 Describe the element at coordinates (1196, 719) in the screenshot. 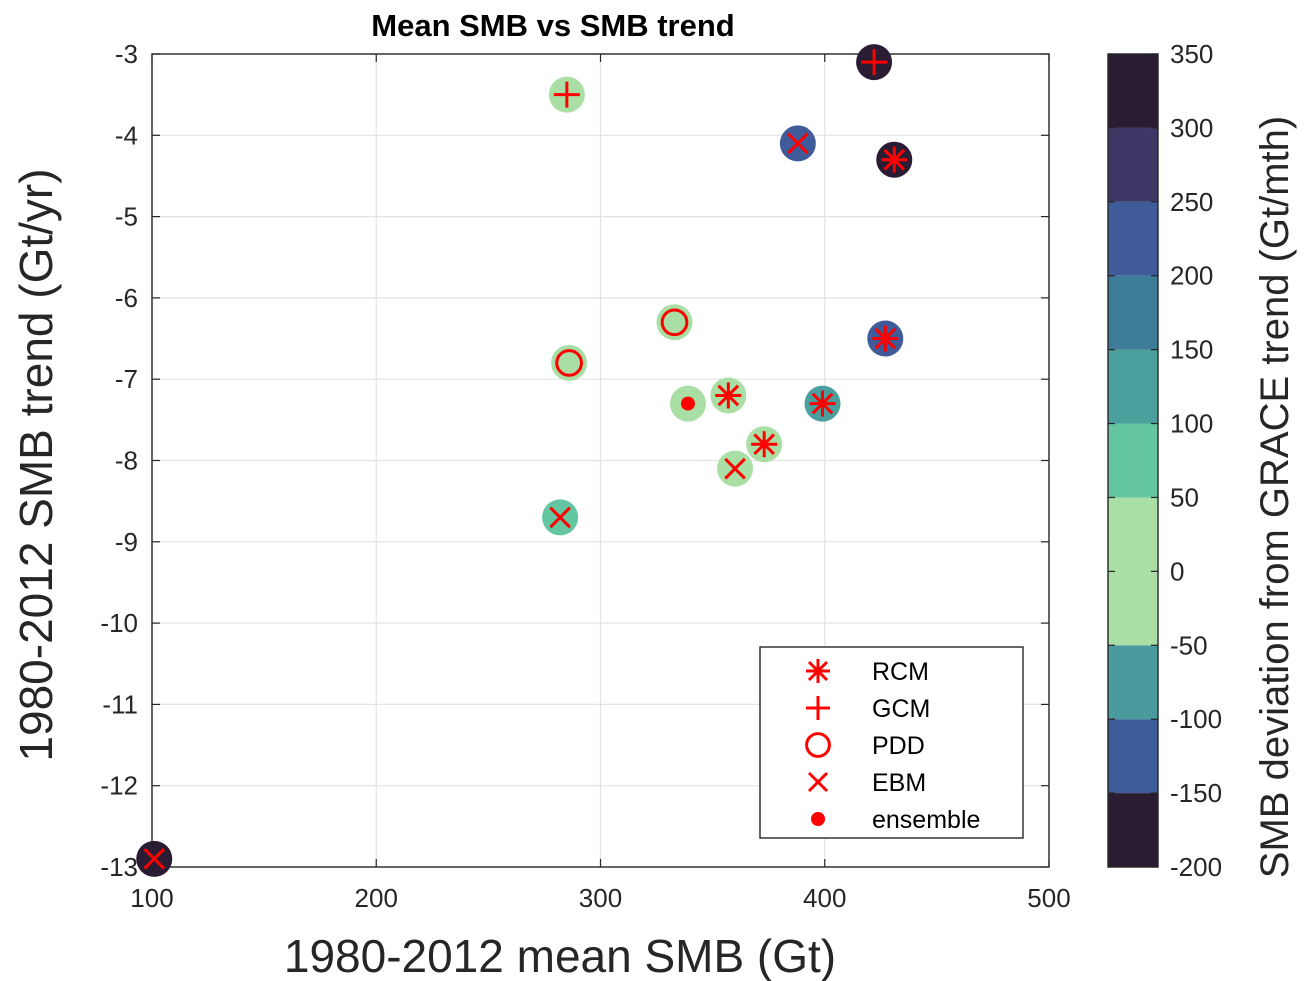

I see `colorbar-tick-label: -100` at that location.